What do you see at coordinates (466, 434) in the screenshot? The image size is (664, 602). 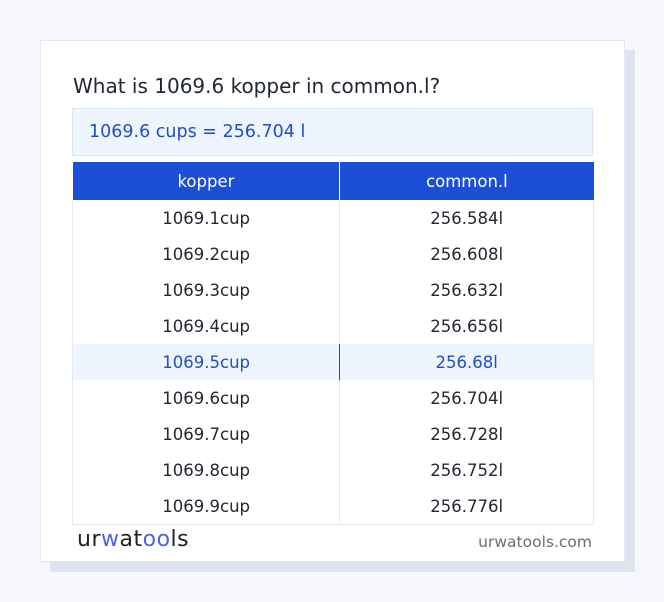 I see `liter-cell: 256.728l` at bounding box center [466, 434].